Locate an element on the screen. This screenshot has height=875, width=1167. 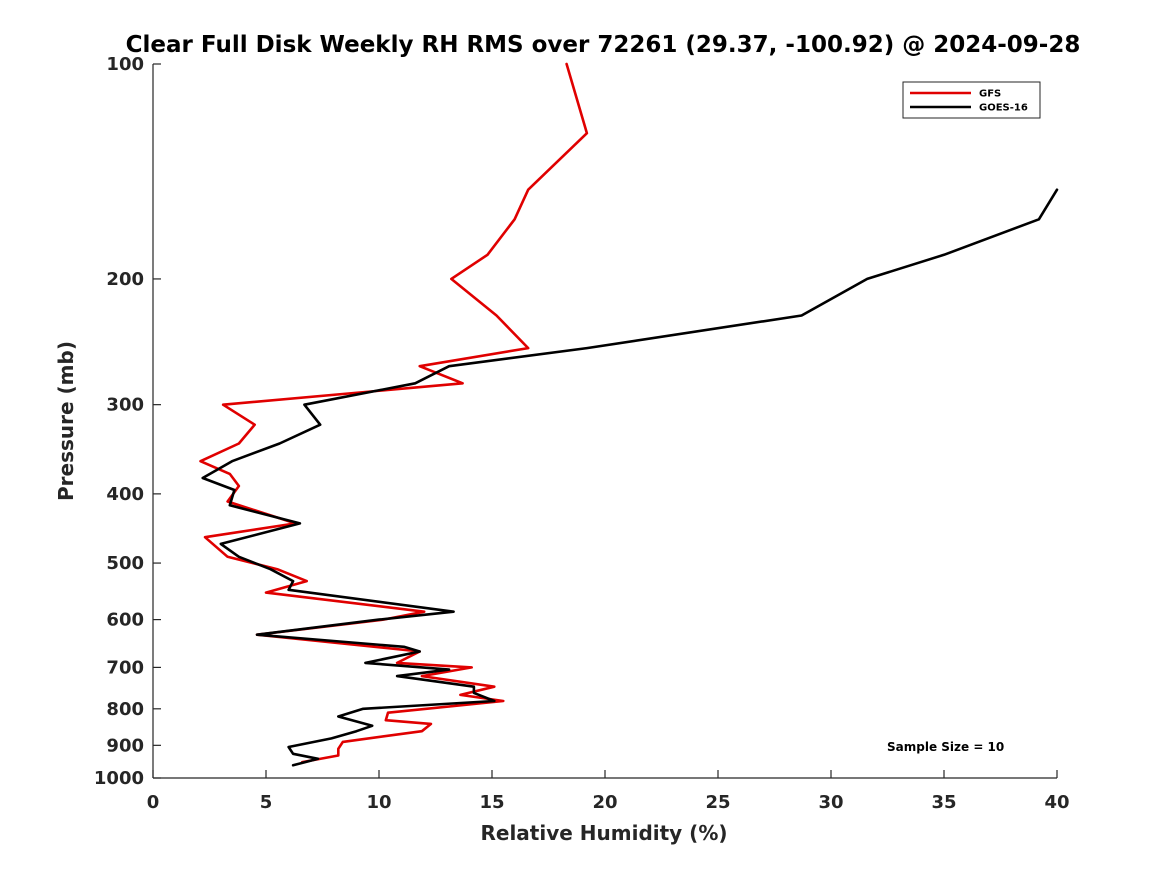
legend-label: GFS is located at coordinates (990, 94).